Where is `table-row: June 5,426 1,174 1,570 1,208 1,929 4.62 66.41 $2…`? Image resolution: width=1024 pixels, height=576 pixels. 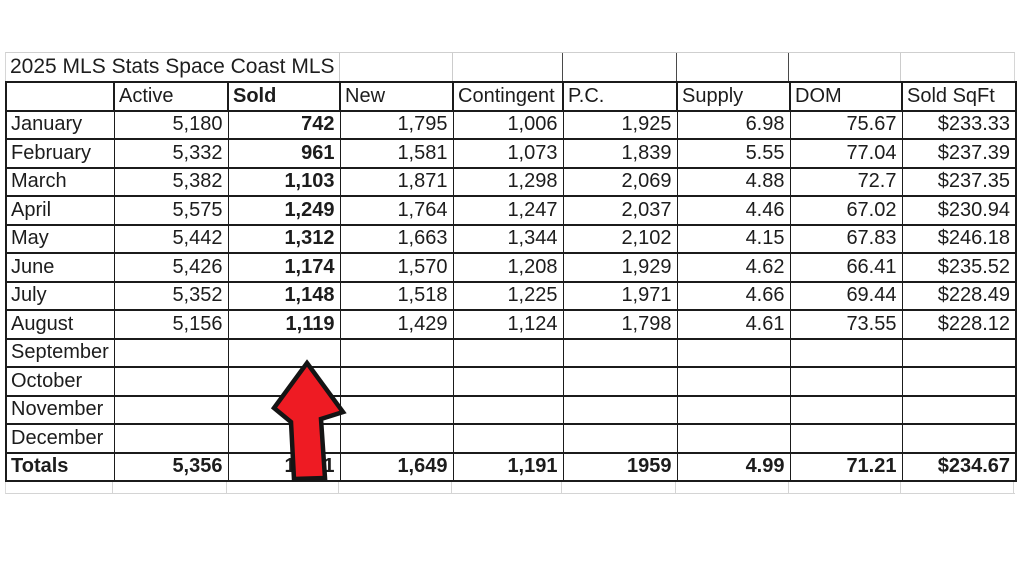
table-row: June 5,426 1,174 1,570 1,208 1,929 4.62 66.41 $2… is located at coordinates (511, 267).